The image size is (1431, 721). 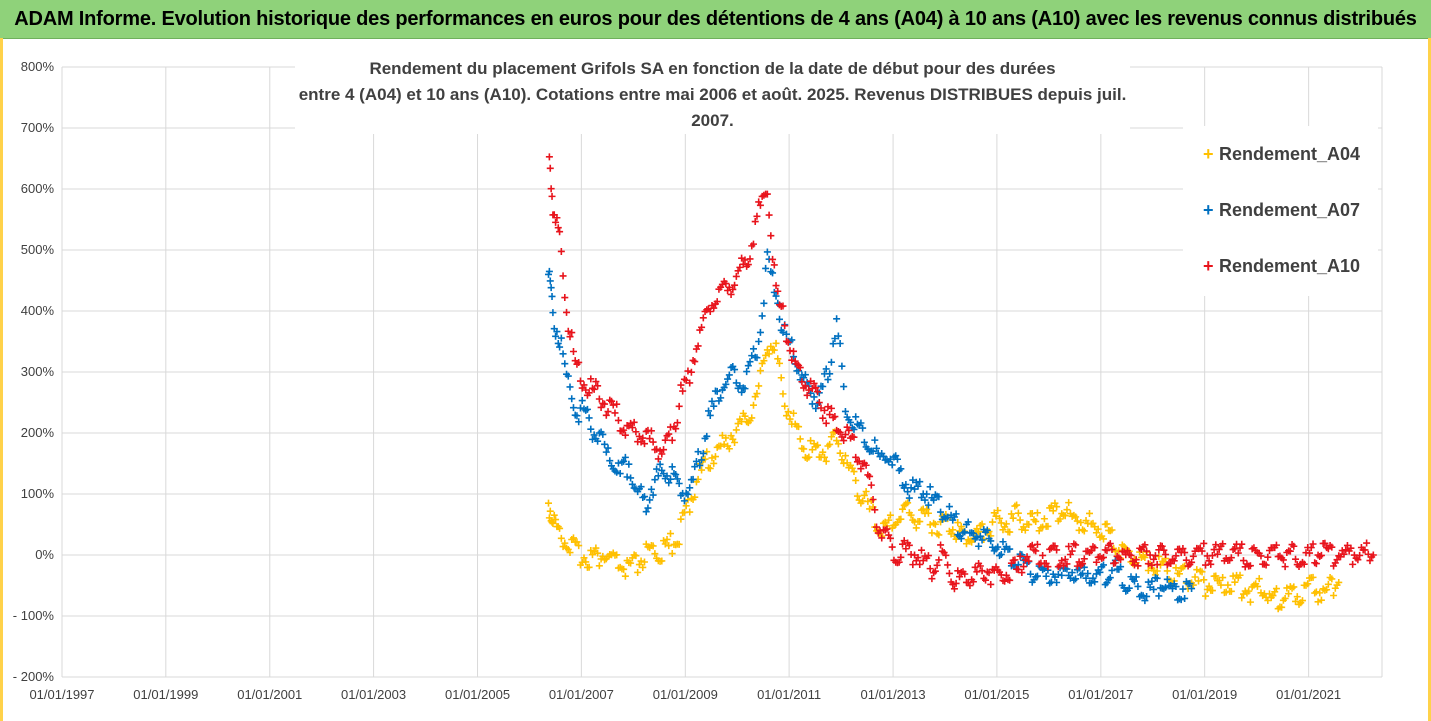 I want to click on x-tick-label: 01/01/2019, so click(x=1204, y=694).